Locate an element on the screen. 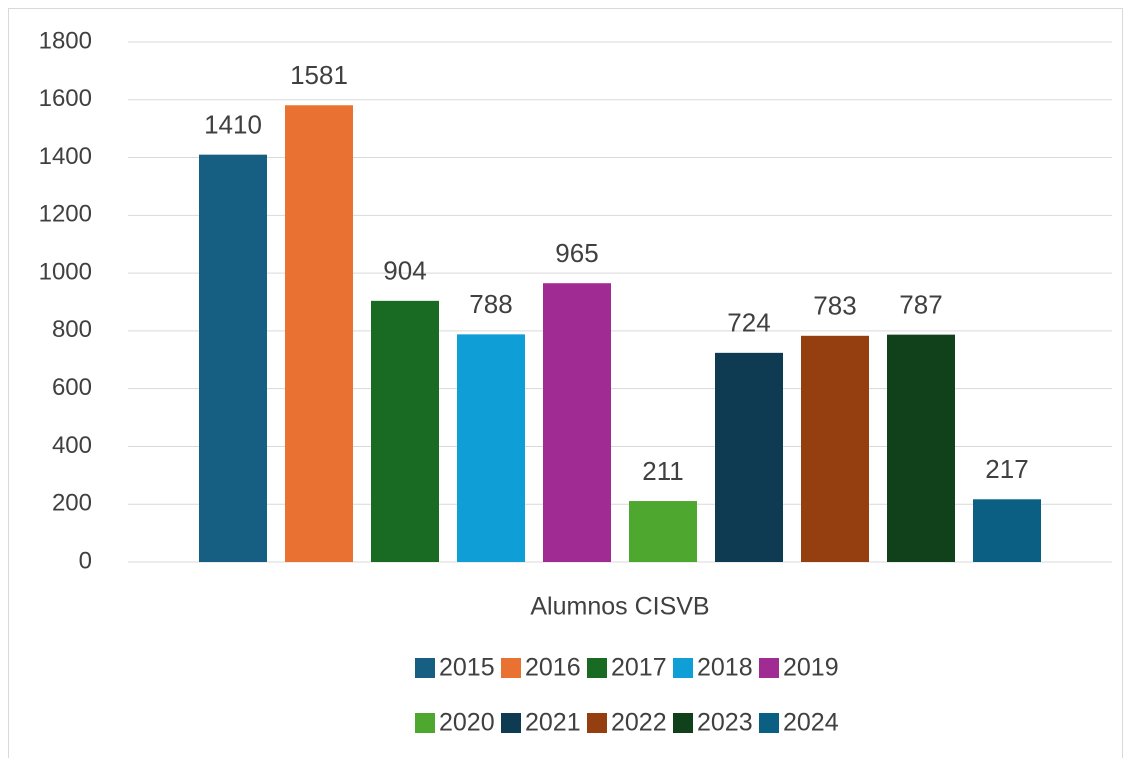 This screenshot has width=1131, height=758. y-tick-label: 1600 is located at coordinates (65, 98).